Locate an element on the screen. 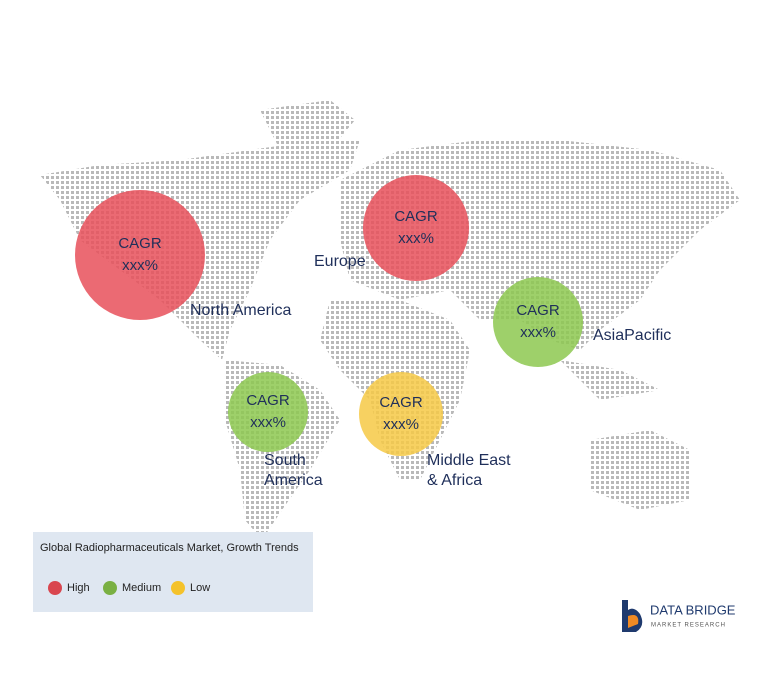 This screenshot has height=681, width=768. region-label: North America is located at coordinates (240, 310).